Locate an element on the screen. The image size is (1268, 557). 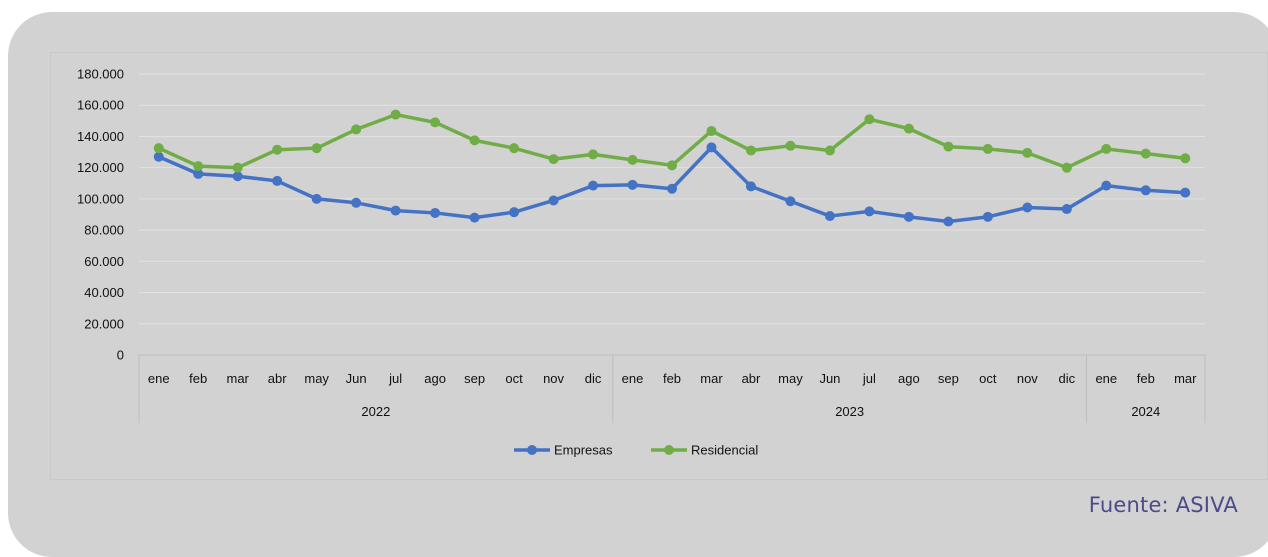
y-tick-label: 80.000 is located at coordinates (104, 230).